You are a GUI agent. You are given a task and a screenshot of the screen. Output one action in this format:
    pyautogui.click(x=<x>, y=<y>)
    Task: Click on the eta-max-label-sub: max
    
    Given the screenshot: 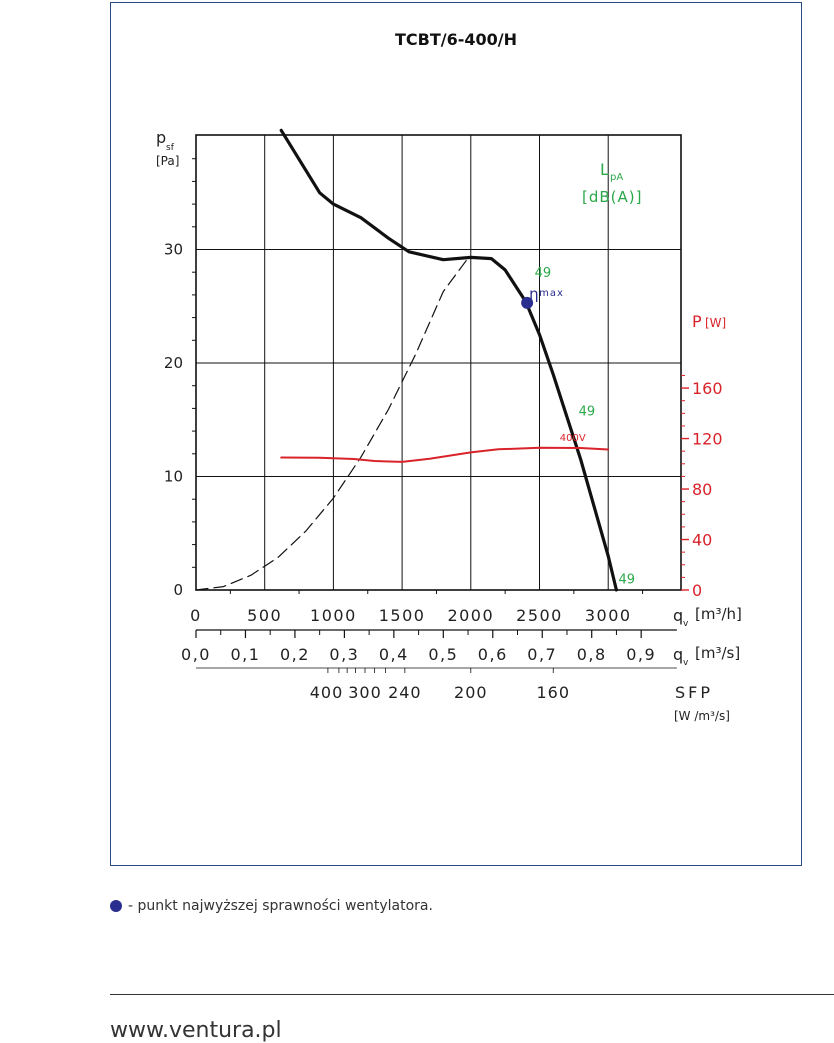 What is the action you would take?
    pyautogui.click(x=551, y=293)
    